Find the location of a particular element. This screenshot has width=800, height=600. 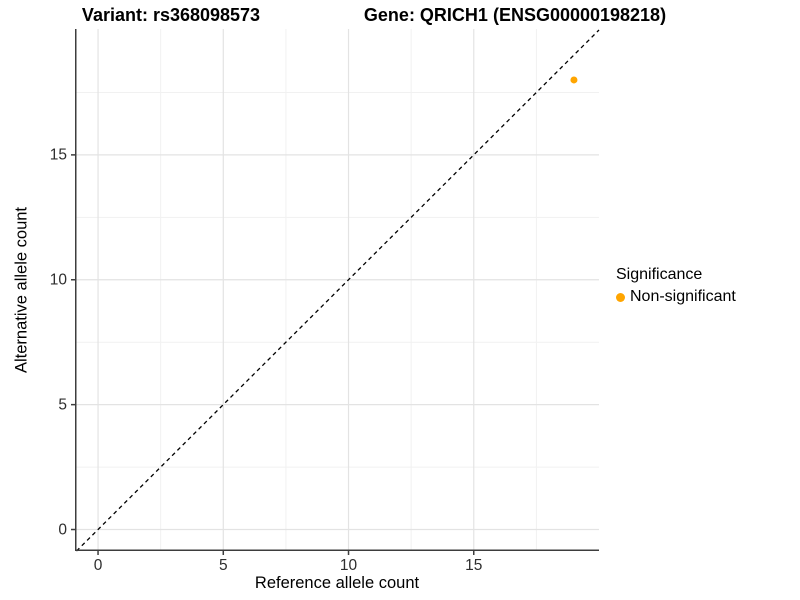

legend-point-icon is located at coordinates (620, 297).